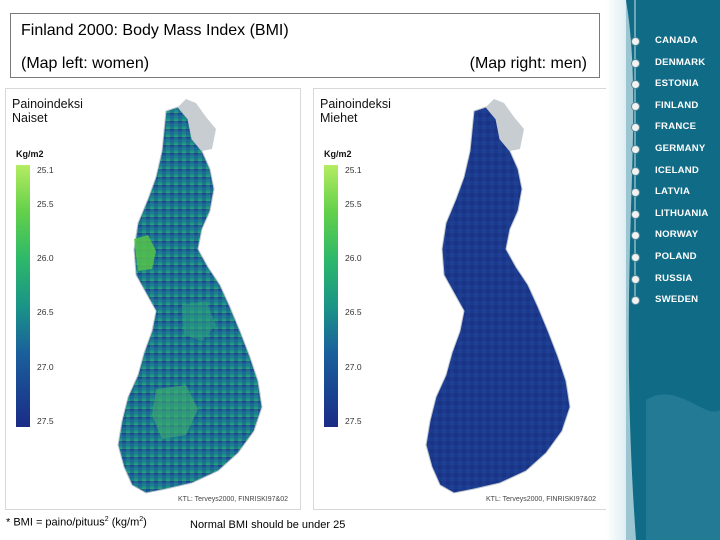  Describe the element at coordinates (106, 519) in the screenshot. I see `formula-exponent: 2` at that location.